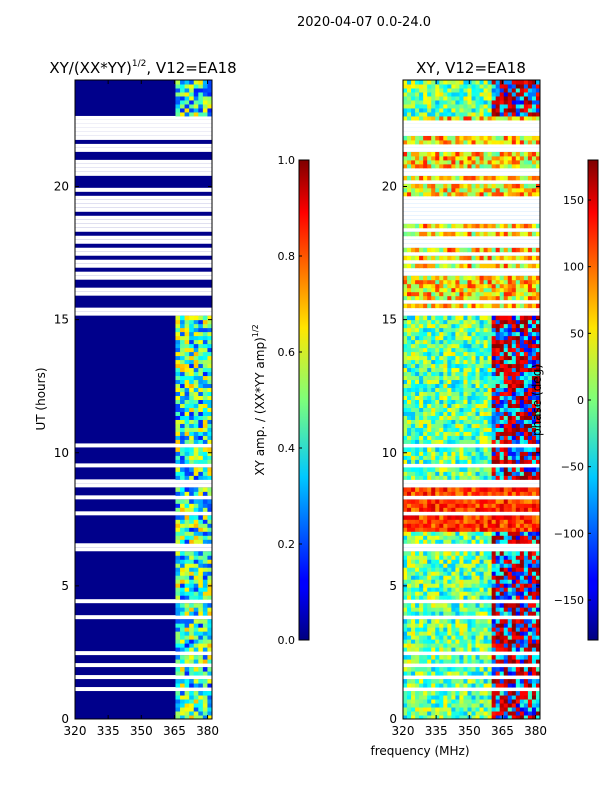 The height and width of the screenshot is (804, 600). Describe the element at coordinates (108, 731) in the screenshot. I see `left-x-tick-label: 335` at that location.